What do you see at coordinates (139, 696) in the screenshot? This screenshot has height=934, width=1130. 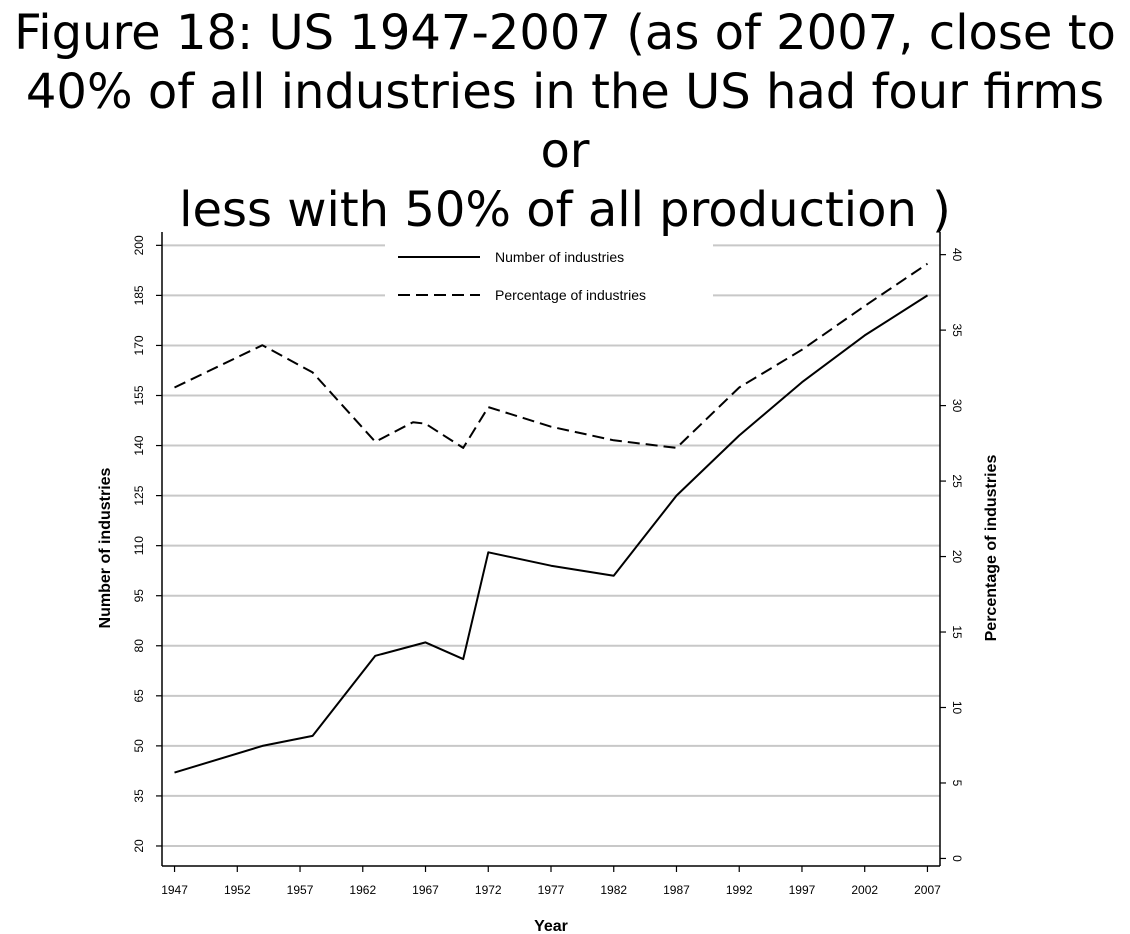 I see `y-left-tick-label: 65` at bounding box center [139, 696].